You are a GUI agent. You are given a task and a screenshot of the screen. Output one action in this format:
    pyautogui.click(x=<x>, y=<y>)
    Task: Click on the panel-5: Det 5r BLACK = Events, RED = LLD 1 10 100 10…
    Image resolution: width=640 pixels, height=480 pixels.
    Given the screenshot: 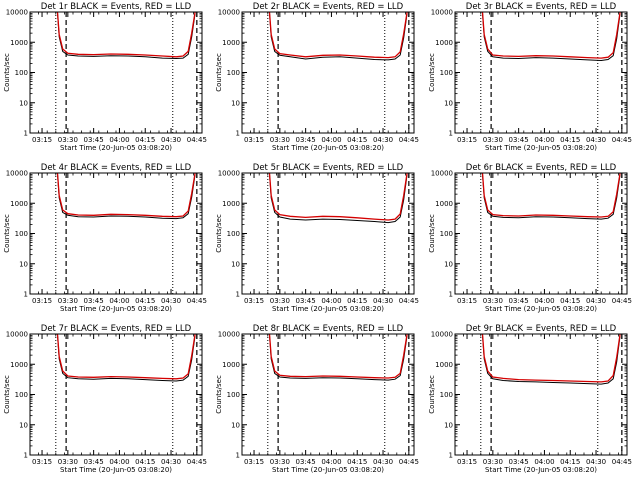 What is the action you would take?
    pyautogui.click(x=317, y=238)
    